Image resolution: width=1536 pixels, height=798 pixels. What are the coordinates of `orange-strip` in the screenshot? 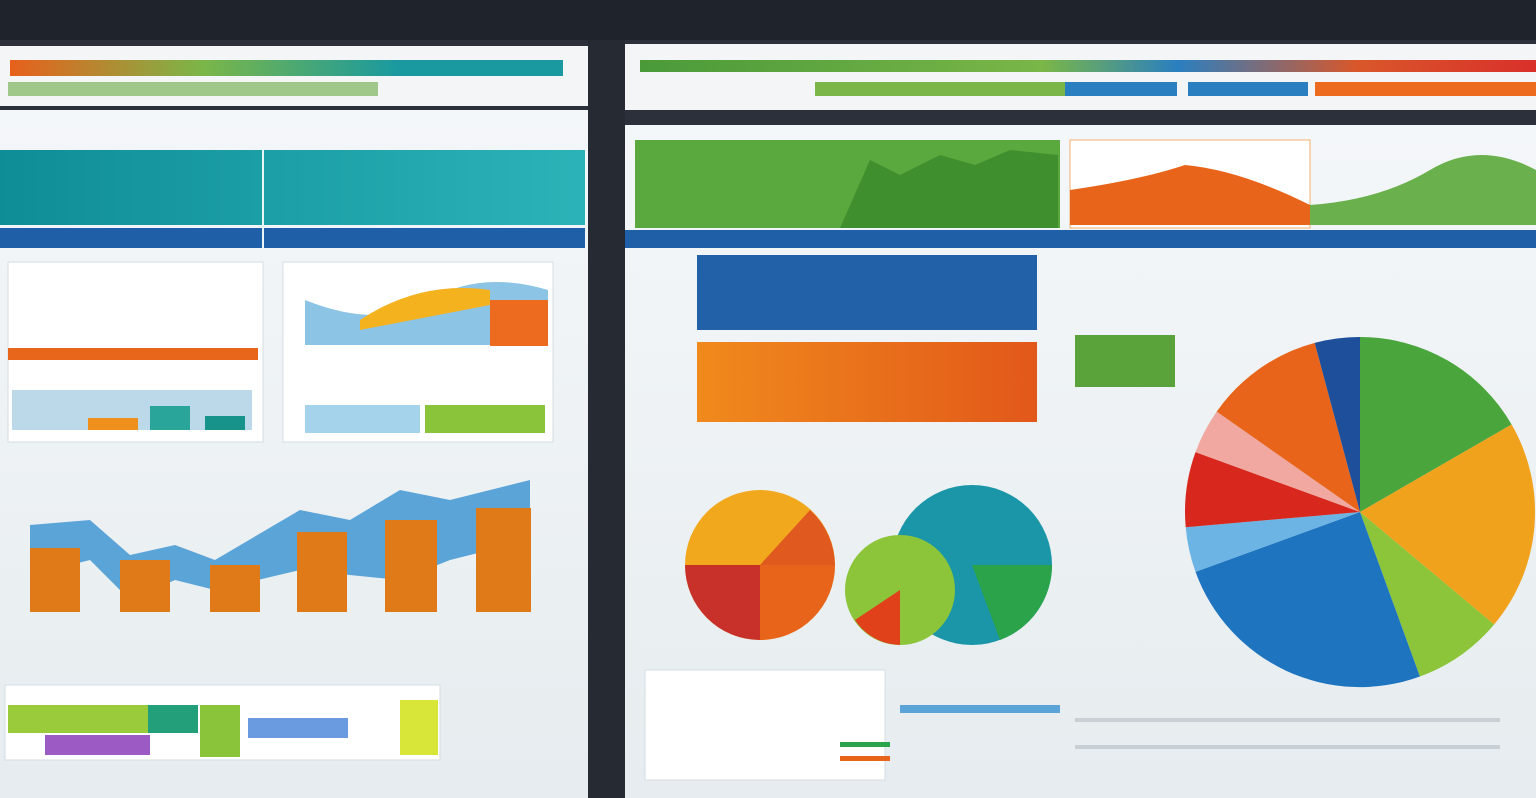 It's located at (133, 354).